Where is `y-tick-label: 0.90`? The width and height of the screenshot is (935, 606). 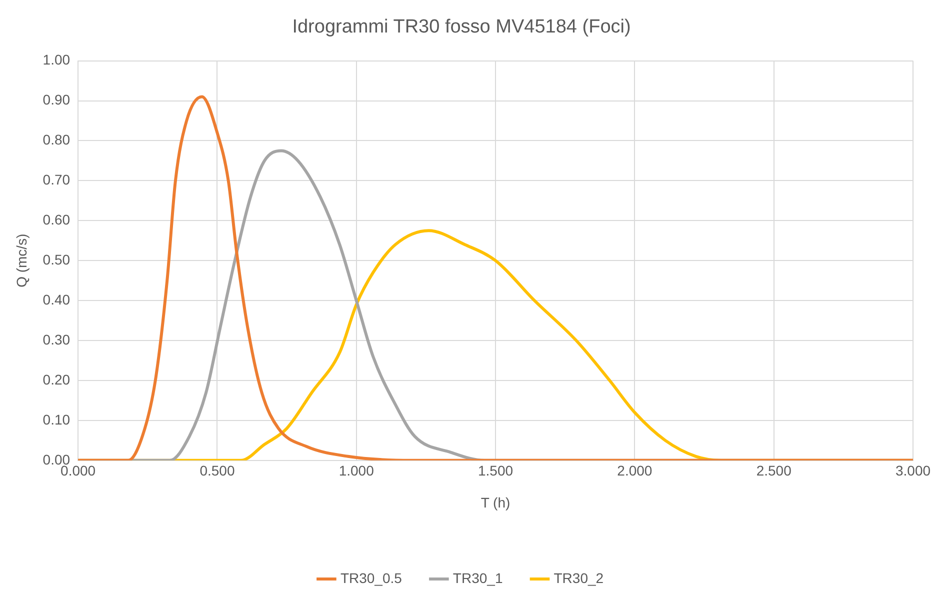 y-tick-label: 0.90 is located at coordinates (56, 100).